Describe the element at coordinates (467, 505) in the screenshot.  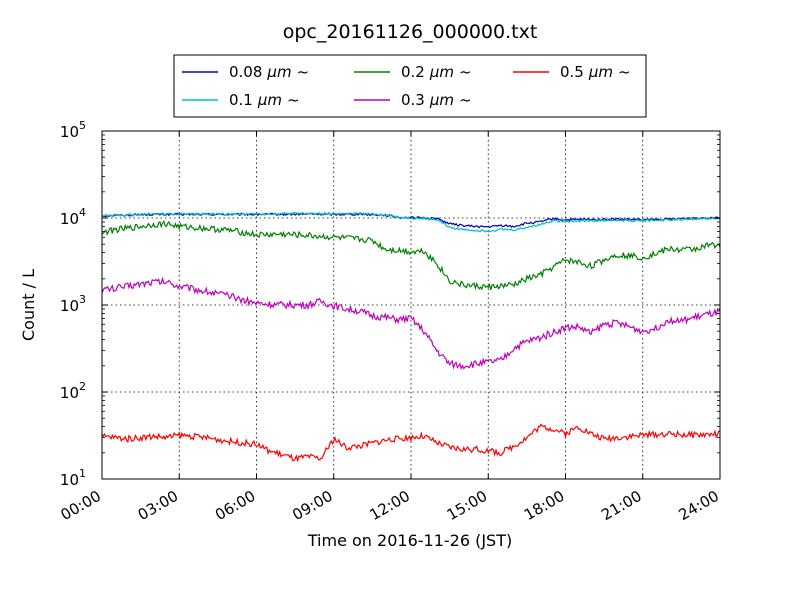
I see `x-tick-label: 15:00` at that location.